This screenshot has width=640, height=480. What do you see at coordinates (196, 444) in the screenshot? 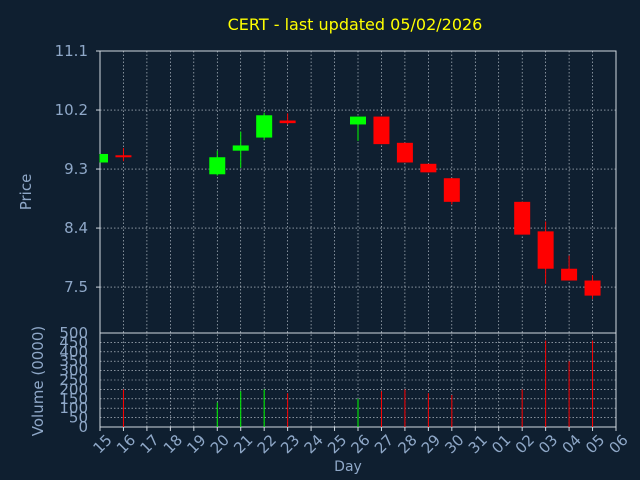
I see `x-tick-label: 19` at bounding box center [196, 444].